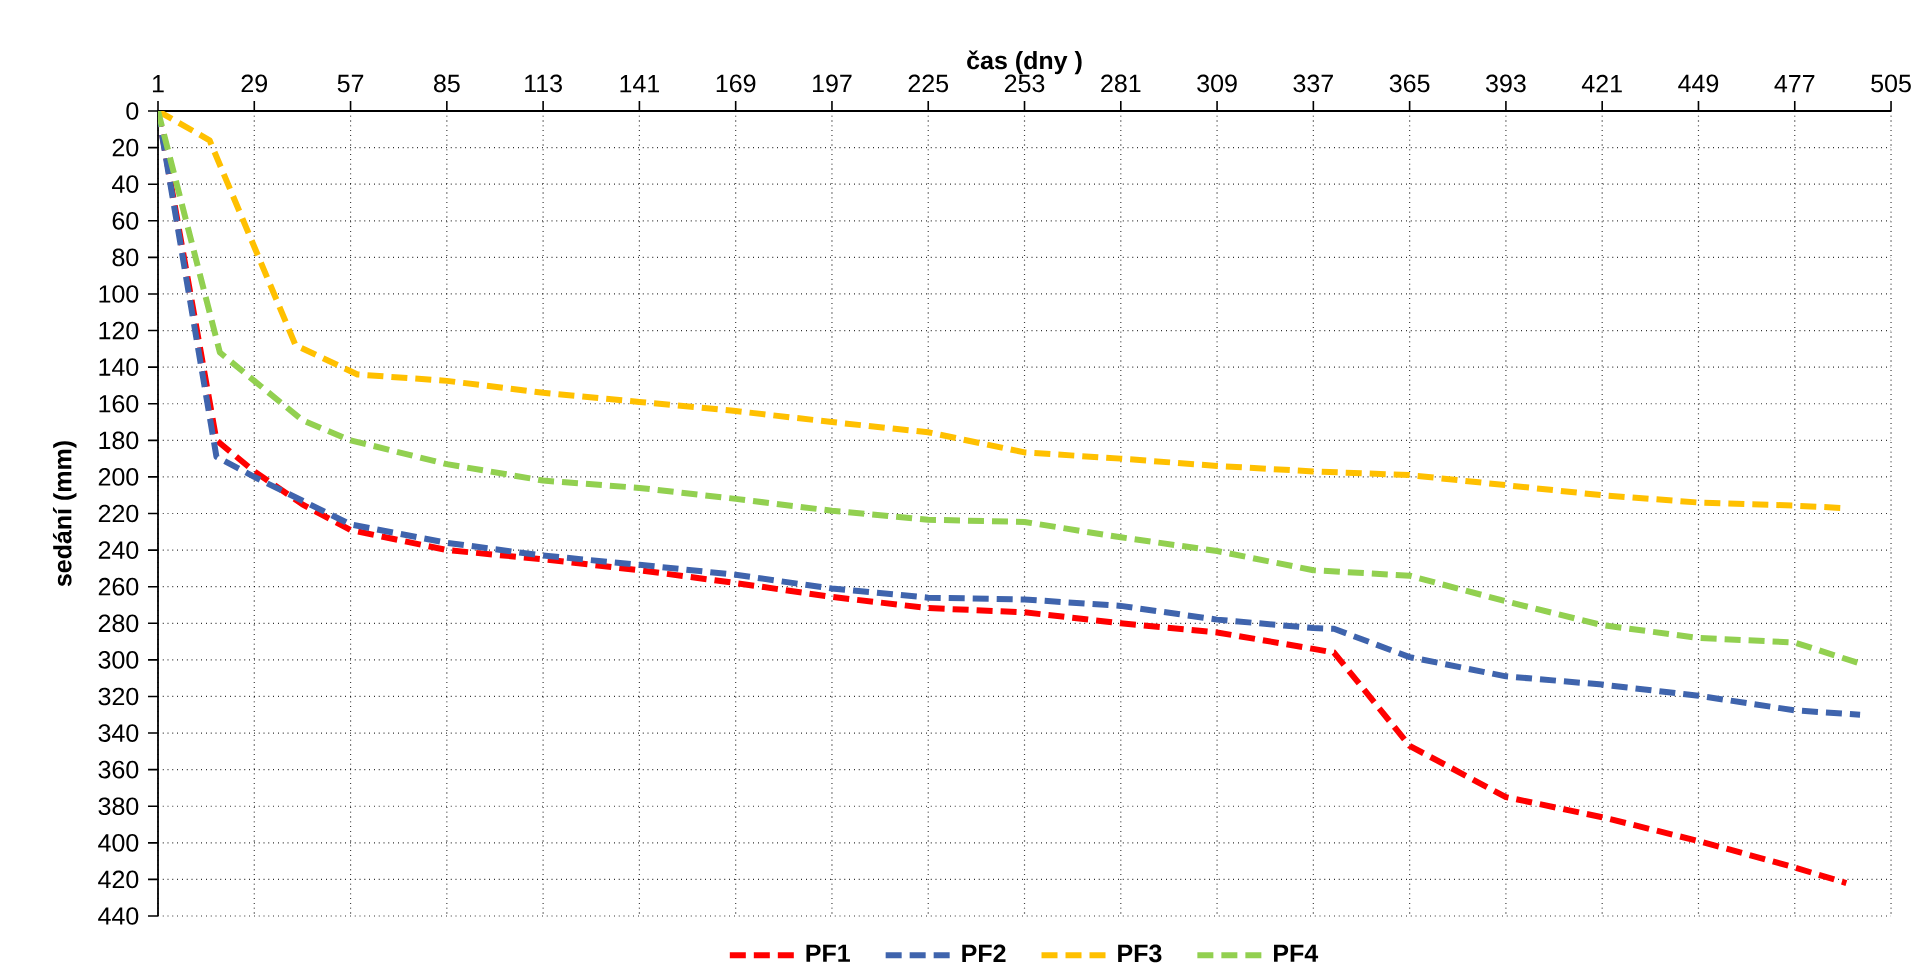 This screenshot has height=964, width=1921. I want to click on x-tick-label: 57, so click(350, 83).